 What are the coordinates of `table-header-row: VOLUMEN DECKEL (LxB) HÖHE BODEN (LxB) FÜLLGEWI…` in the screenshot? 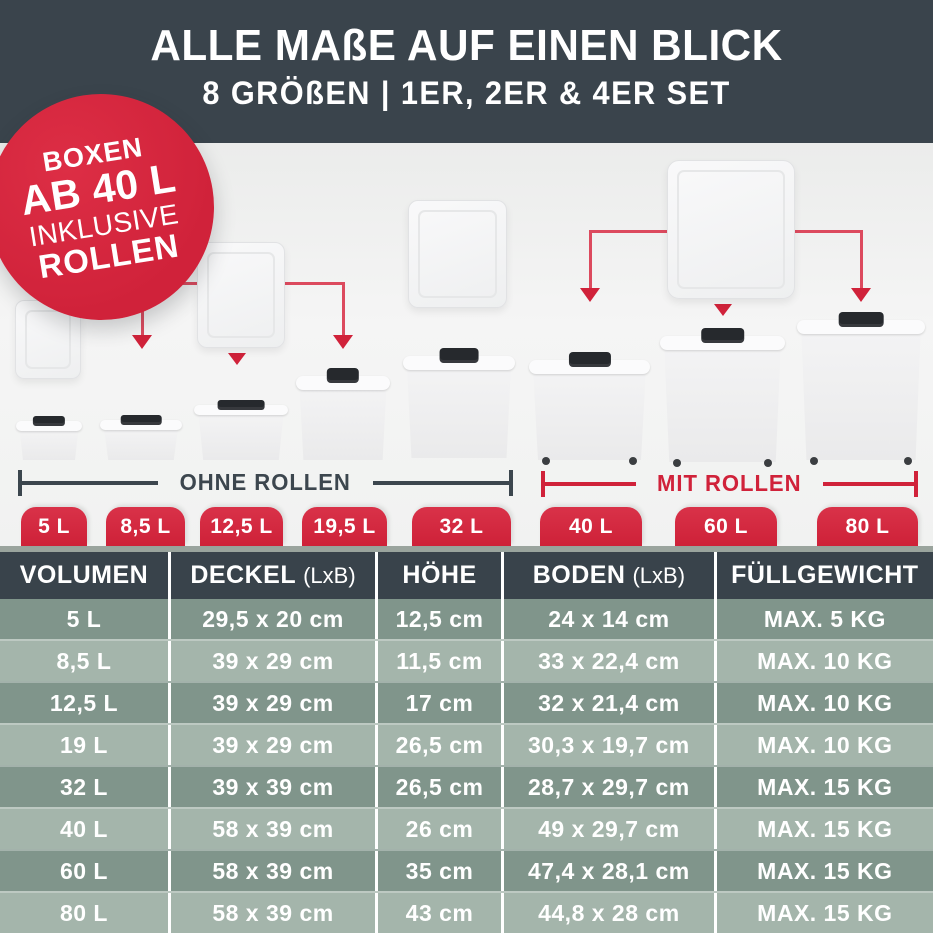 It's located at (466, 575).